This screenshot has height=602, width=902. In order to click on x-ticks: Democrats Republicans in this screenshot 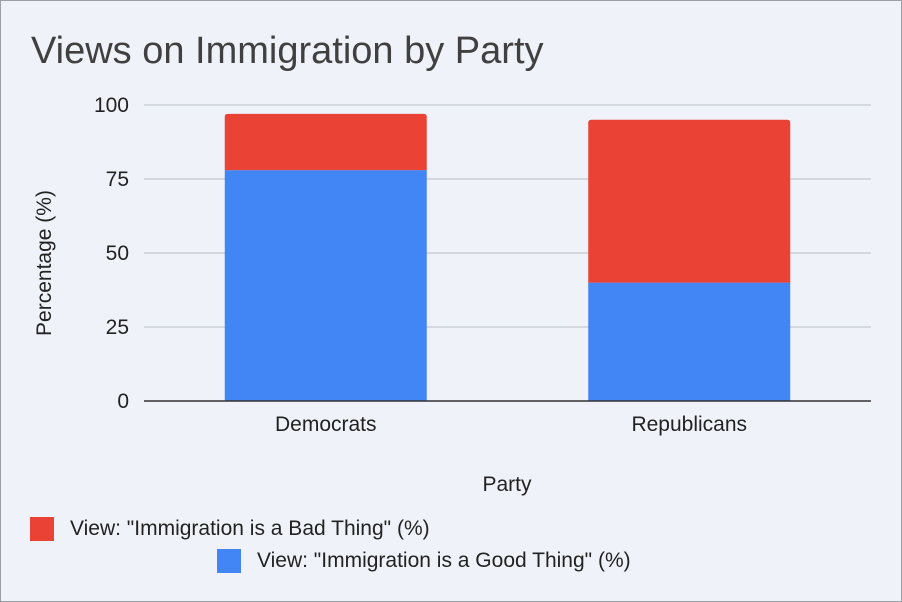, I will do `click(511, 424)`.